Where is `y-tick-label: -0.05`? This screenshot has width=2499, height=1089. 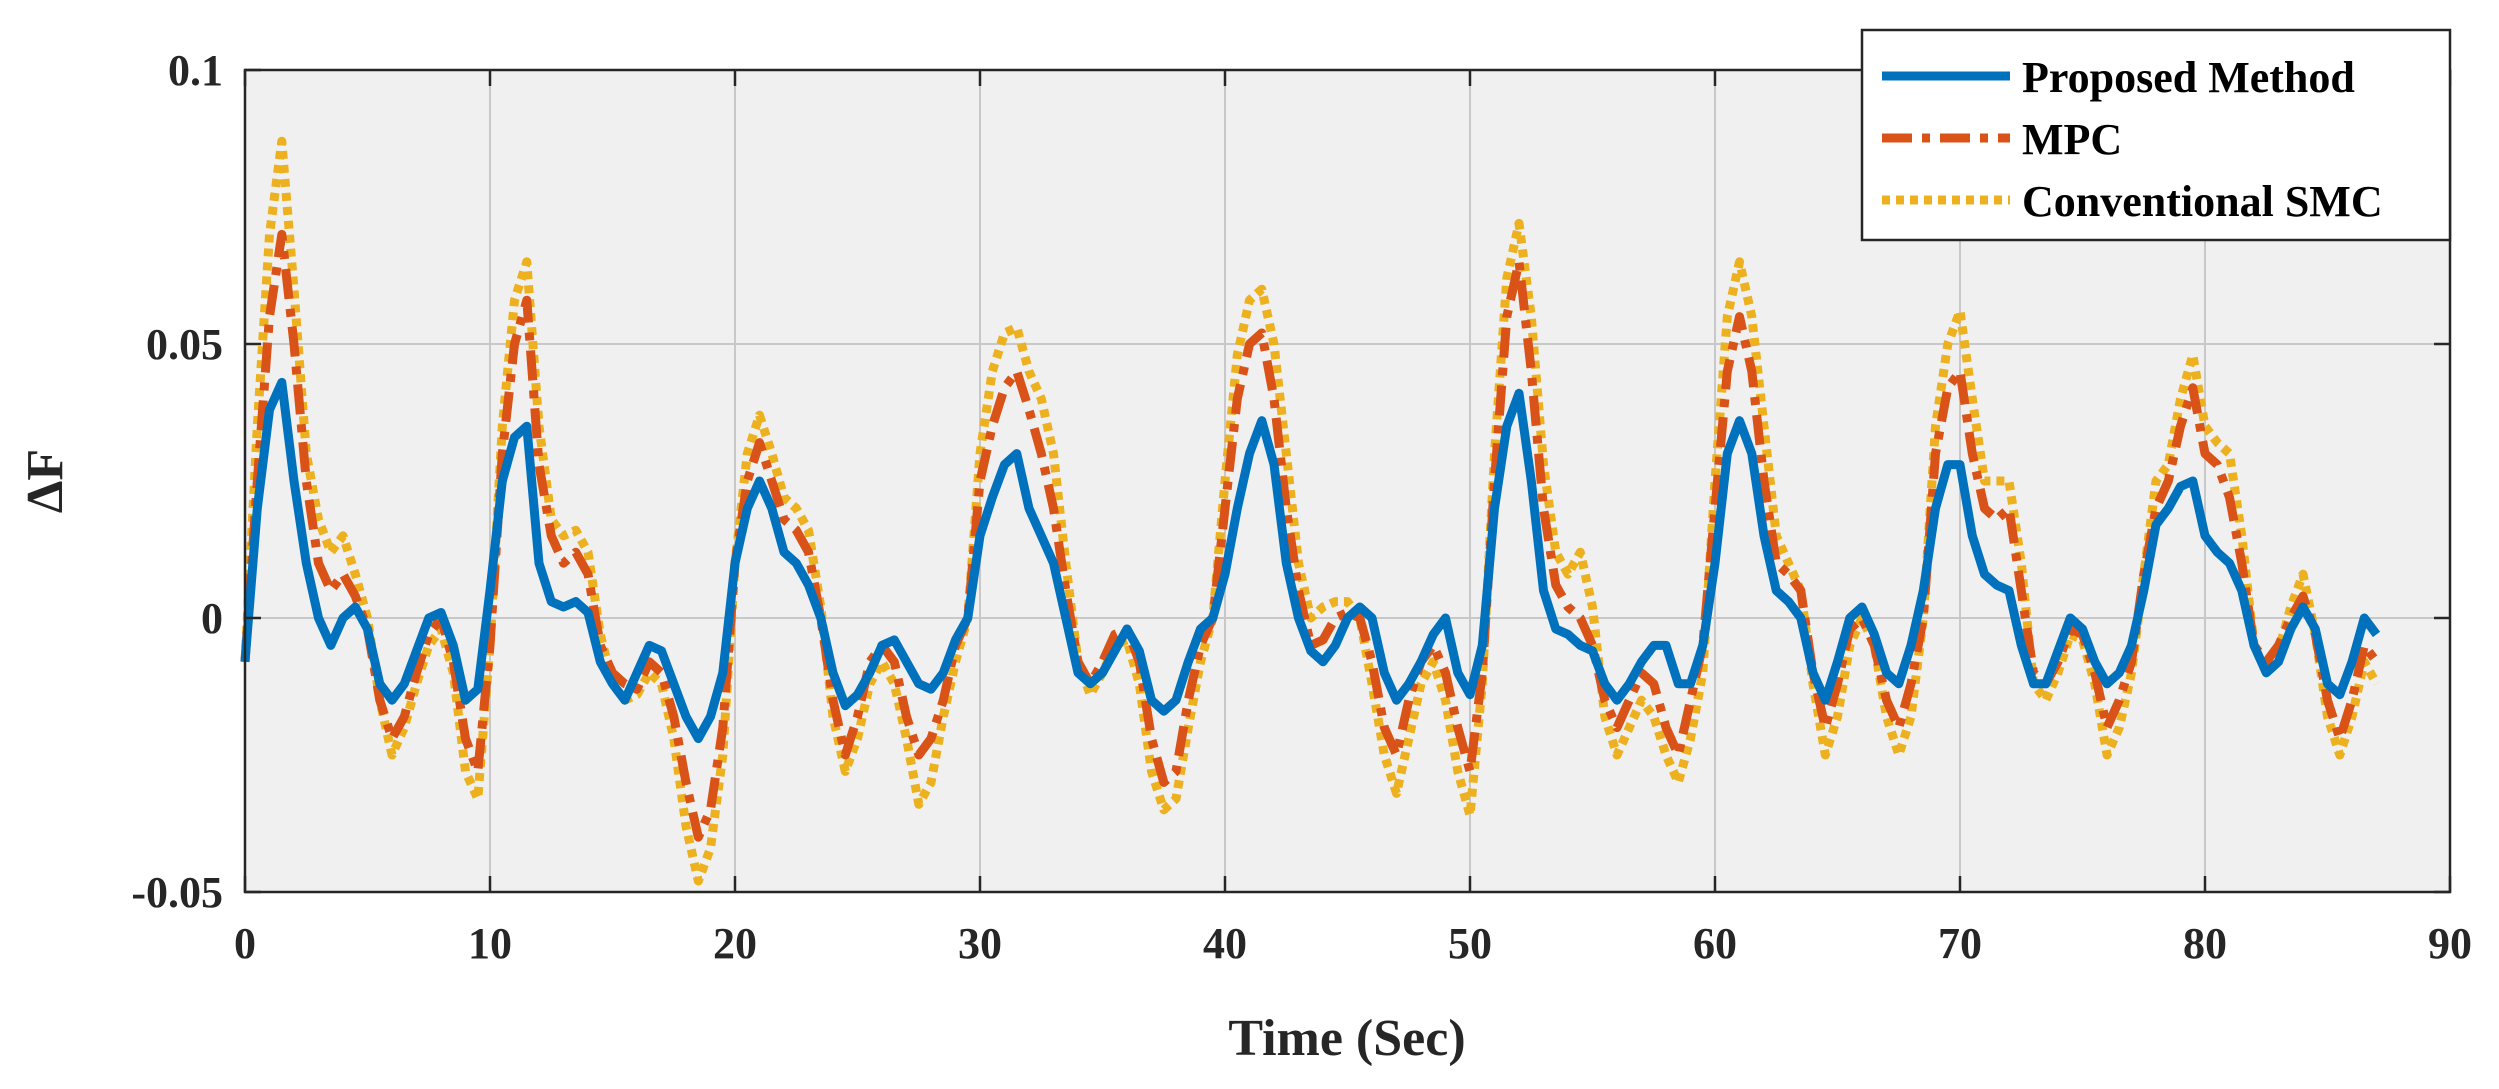
y-tick-label: -0.05 is located at coordinates (177, 892).